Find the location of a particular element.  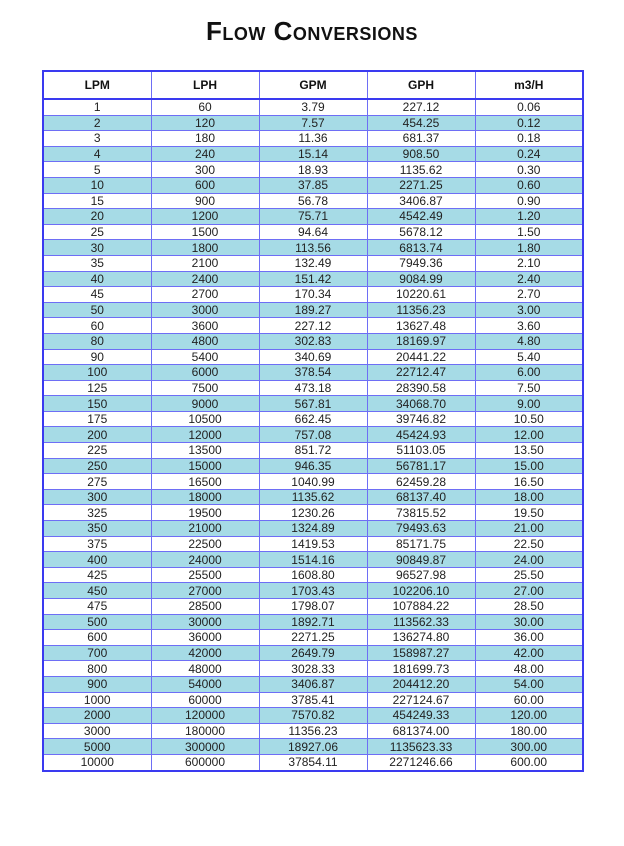

cell-lph: 600 is located at coordinates (205, 185).